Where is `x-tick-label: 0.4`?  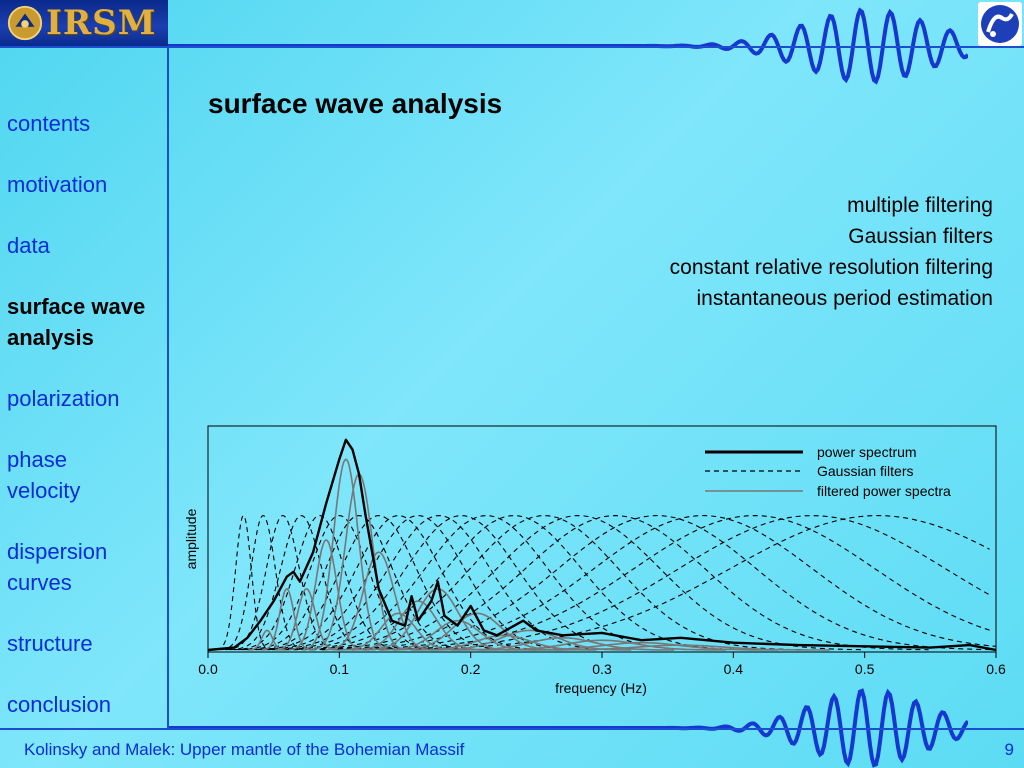 x-tick-label: 0.4 is located at coordinates (734, 669).